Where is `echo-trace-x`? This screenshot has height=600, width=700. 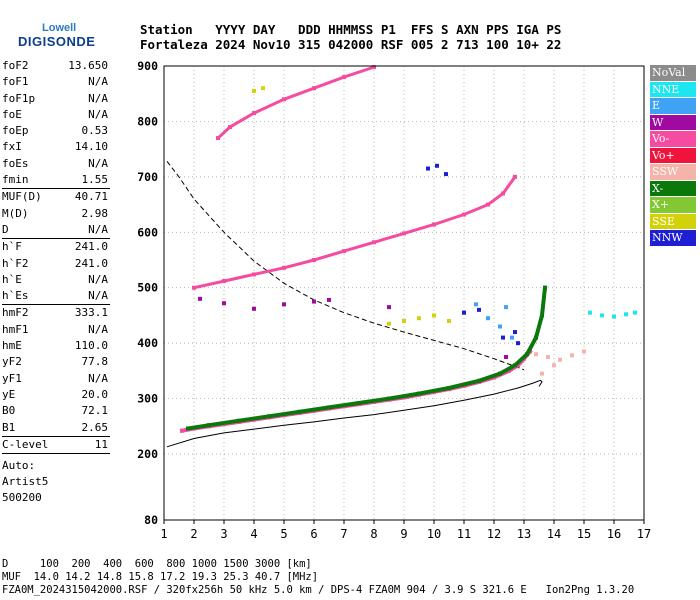
echo-trace-x is located at coordinates (366, 358).